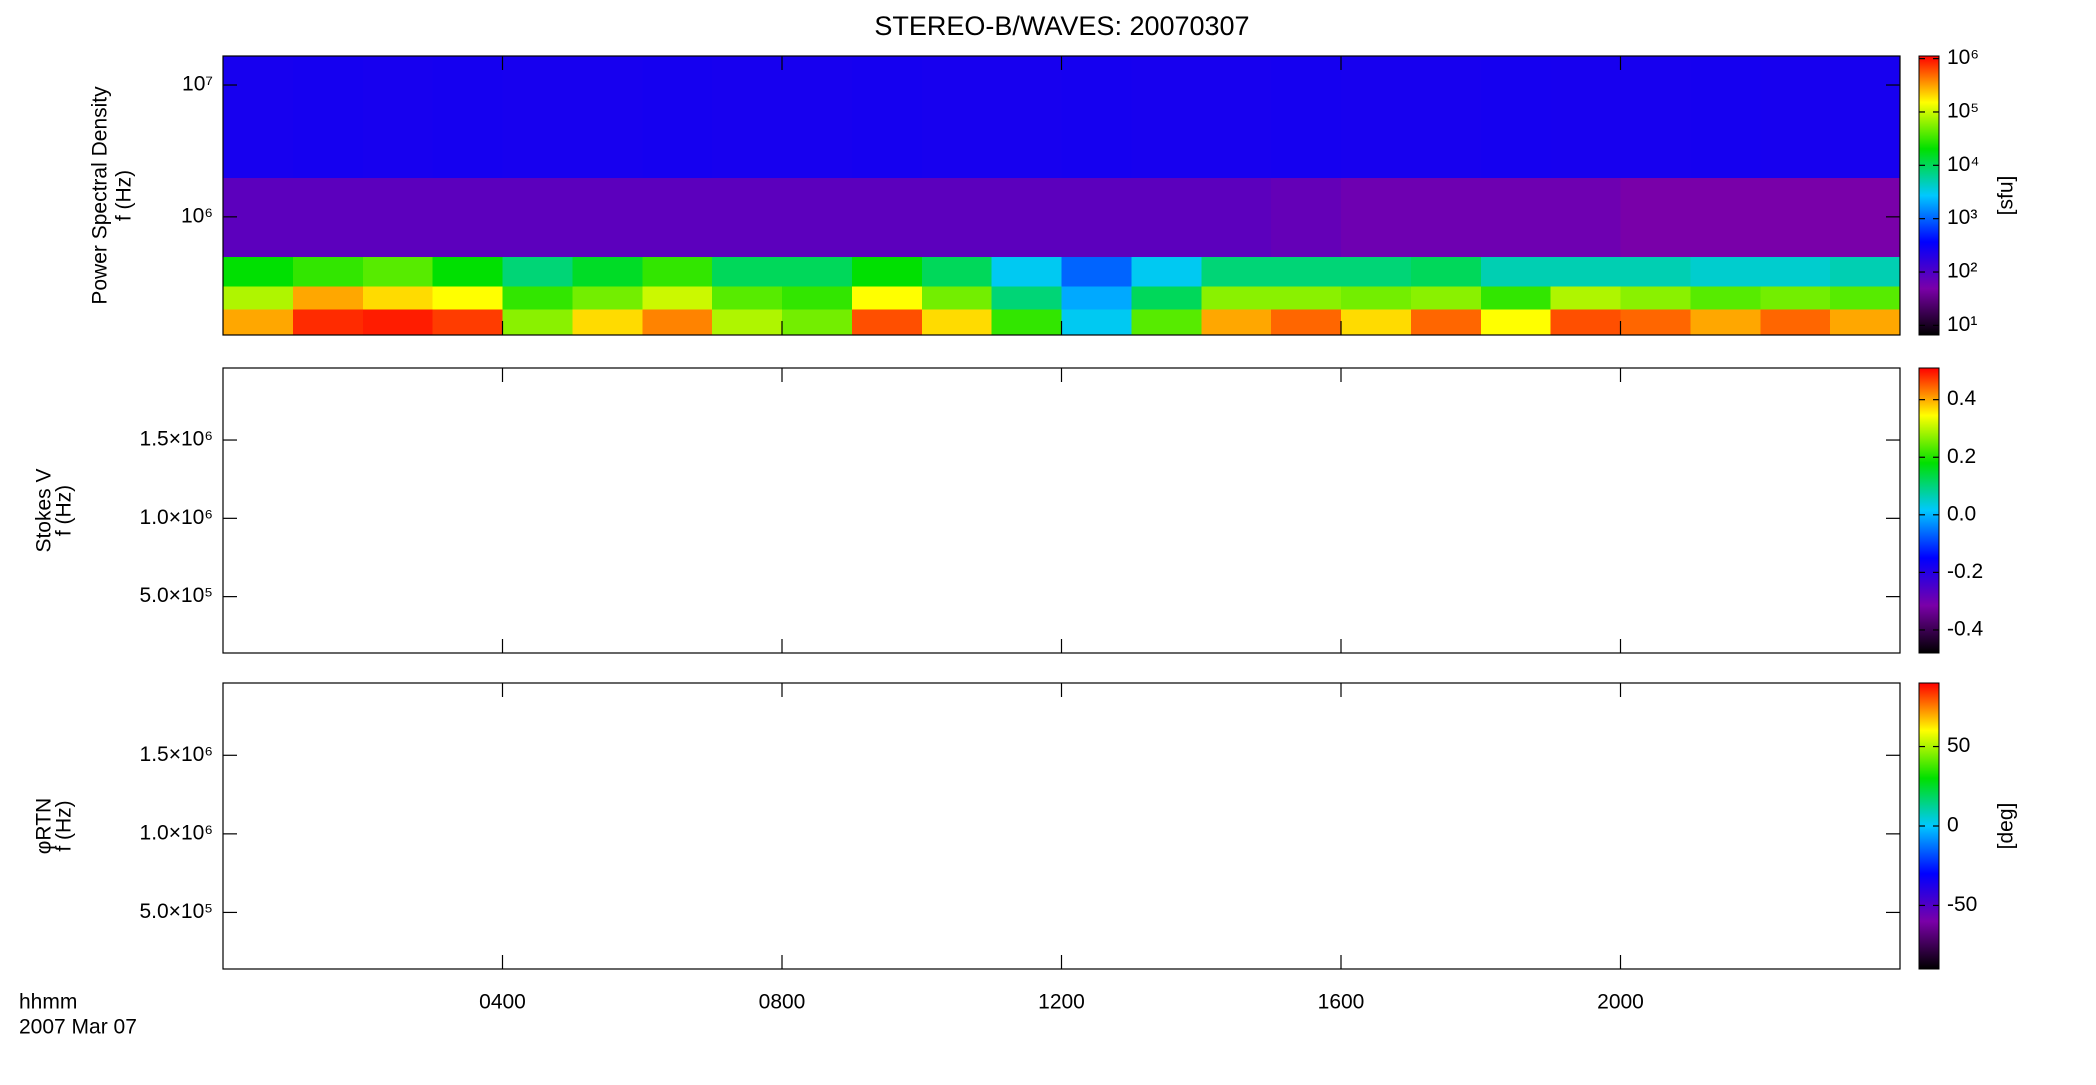  I want to click on colorbar-title: [sfu], so click(2006, 196).